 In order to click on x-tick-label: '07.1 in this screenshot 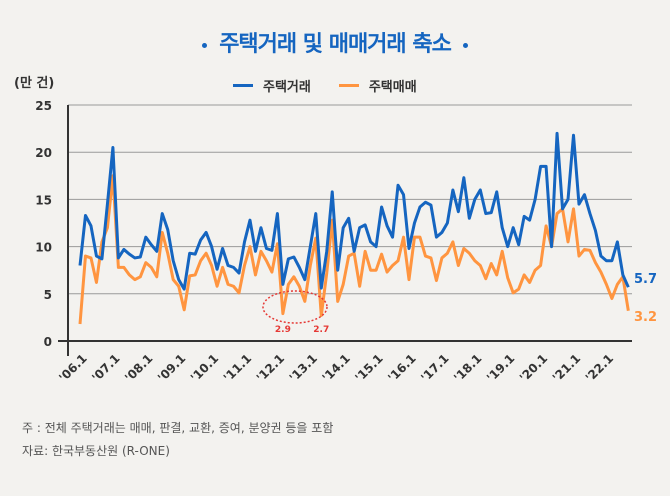, I will do `click(105, 367)`.